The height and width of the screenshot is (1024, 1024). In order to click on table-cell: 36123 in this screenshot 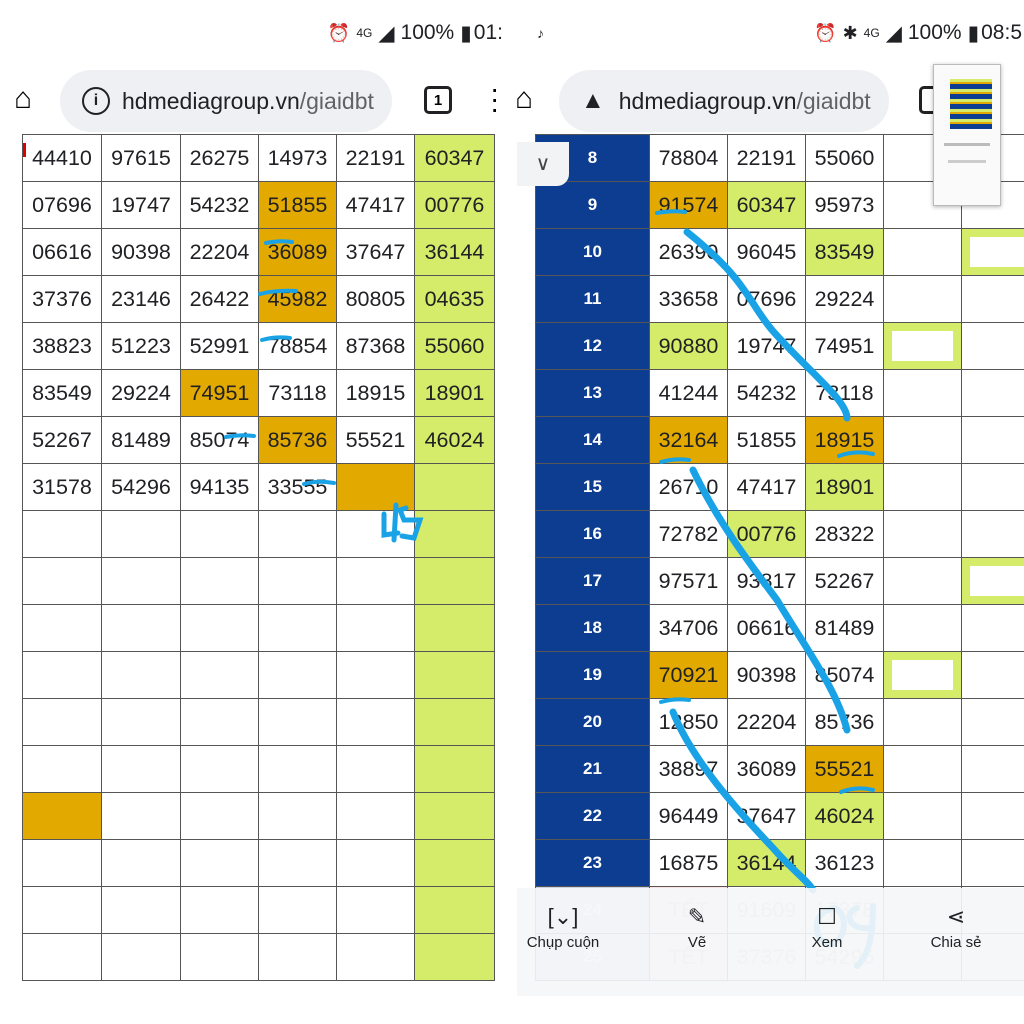, I will do `click(844, 863)`.